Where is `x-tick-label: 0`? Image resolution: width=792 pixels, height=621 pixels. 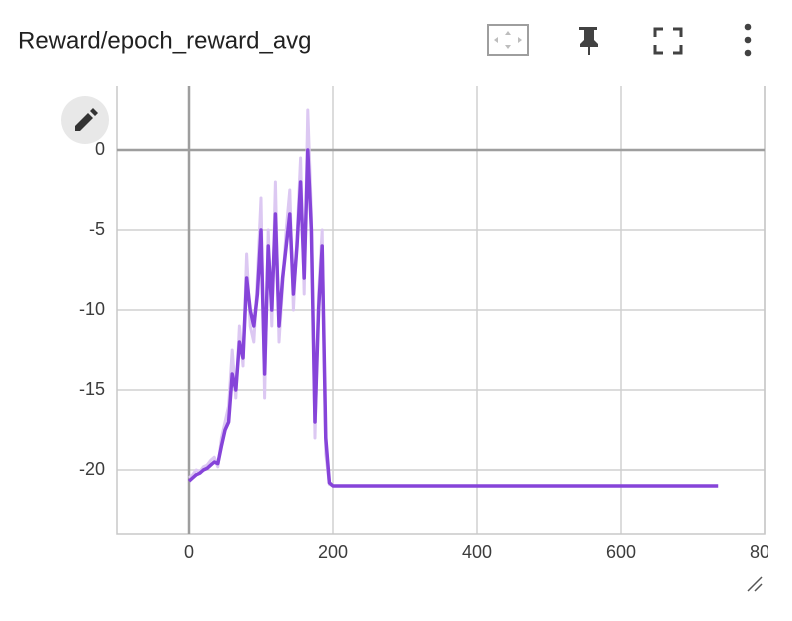 x-tick-label: 0 is located at coordinates (189, 552).